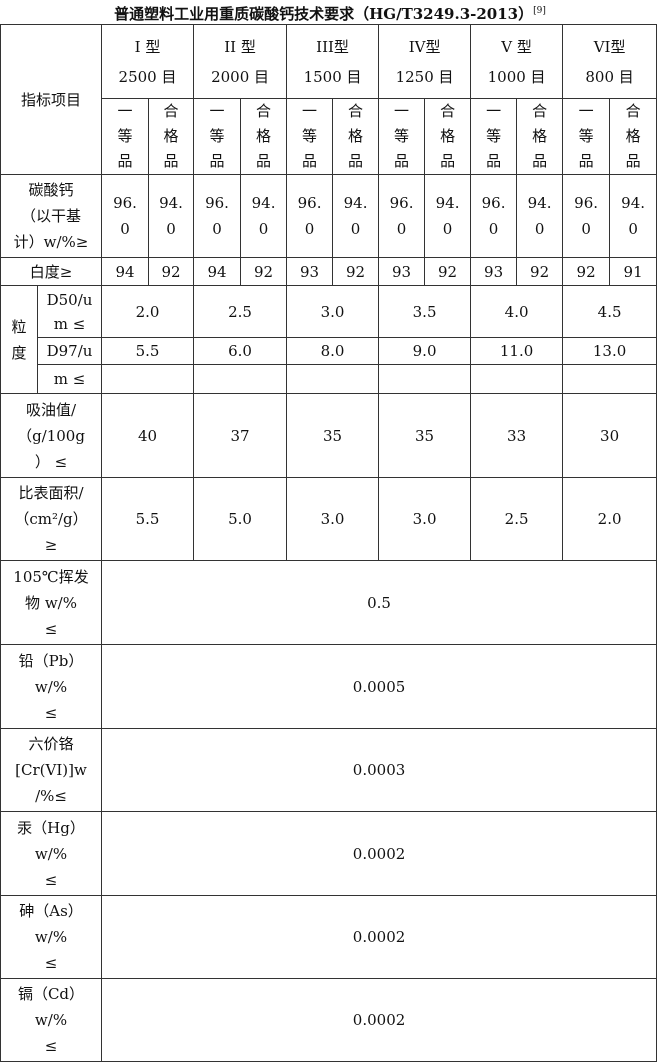  Describe the element at coordinates (240, 435) in the screenshot. I see `value-oil-absorption: 37` at that location.